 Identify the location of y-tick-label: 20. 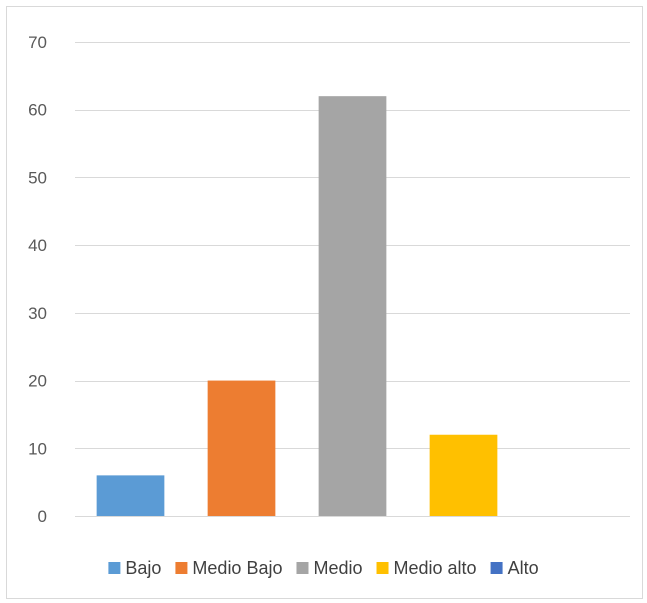
(37, 381).